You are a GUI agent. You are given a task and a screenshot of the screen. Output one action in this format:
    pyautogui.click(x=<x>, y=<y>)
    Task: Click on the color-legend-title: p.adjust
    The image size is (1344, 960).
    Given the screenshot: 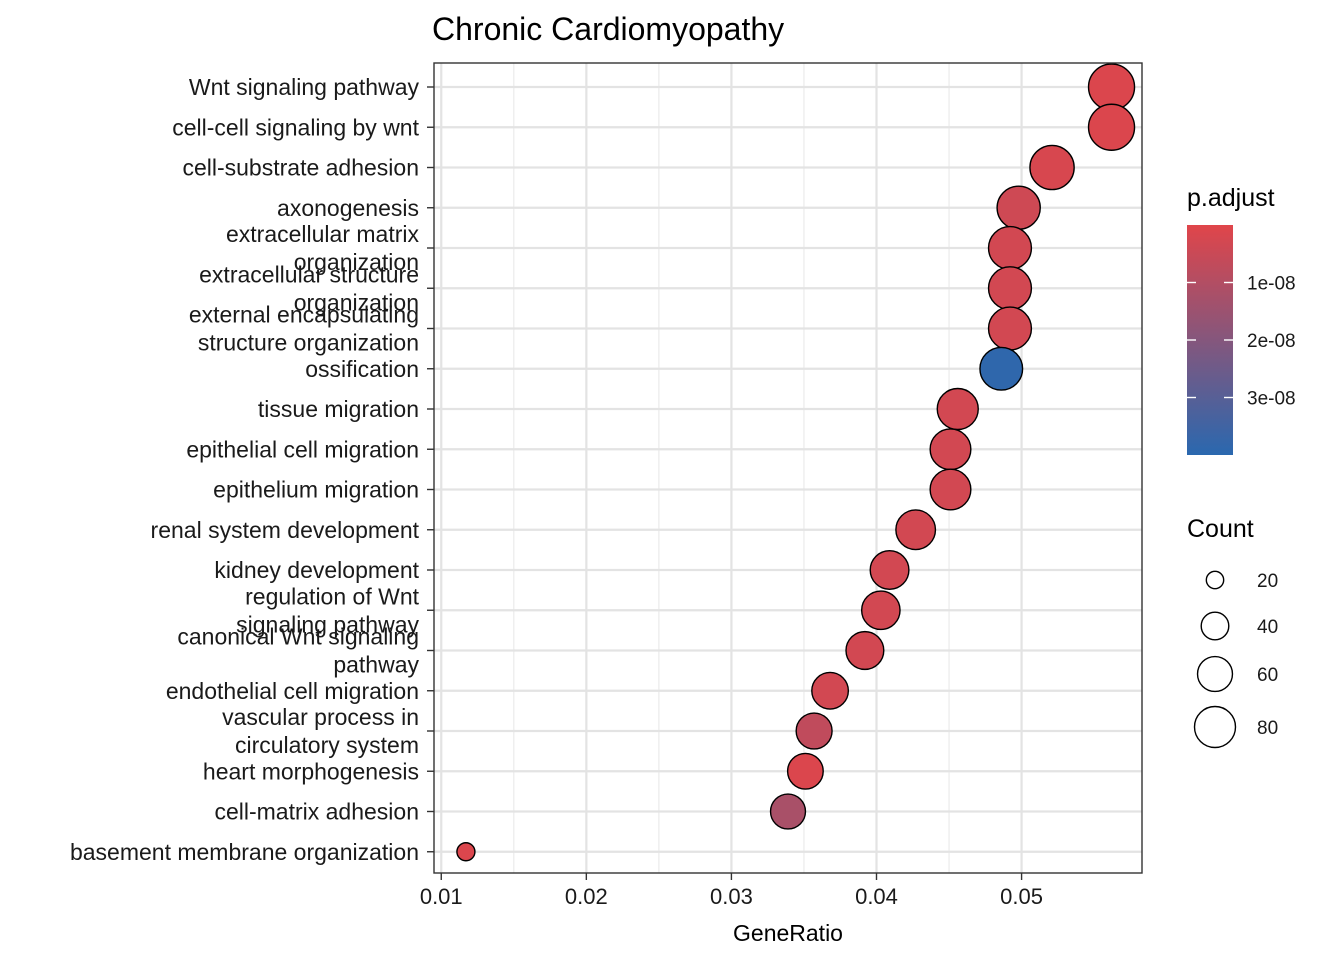 What is the action you would take?
    pyautogui.click(x=1231, y=198)
    